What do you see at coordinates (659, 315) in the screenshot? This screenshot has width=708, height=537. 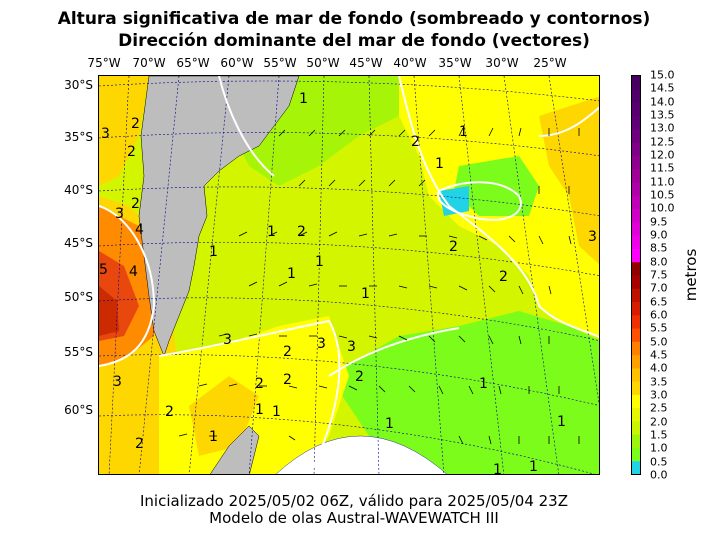 I see `colorbar-tick-label: 6.0` at bounding box center [659, 315].